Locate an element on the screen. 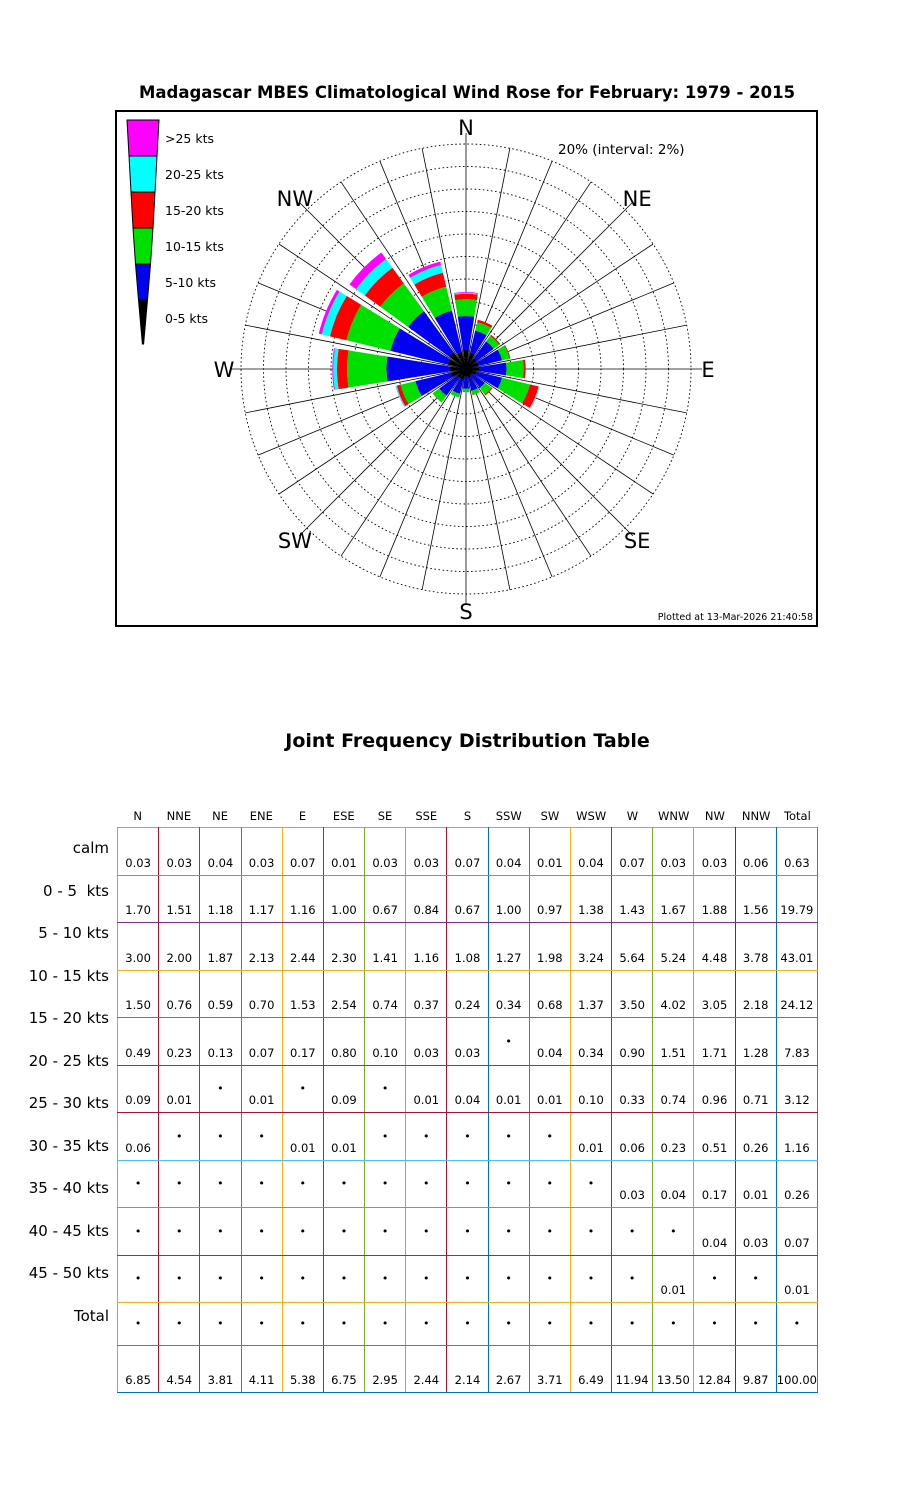 Image resolution: width=900 pixels, height=1500 pixels. spoke-SSW is located at coordinates (422, 475).